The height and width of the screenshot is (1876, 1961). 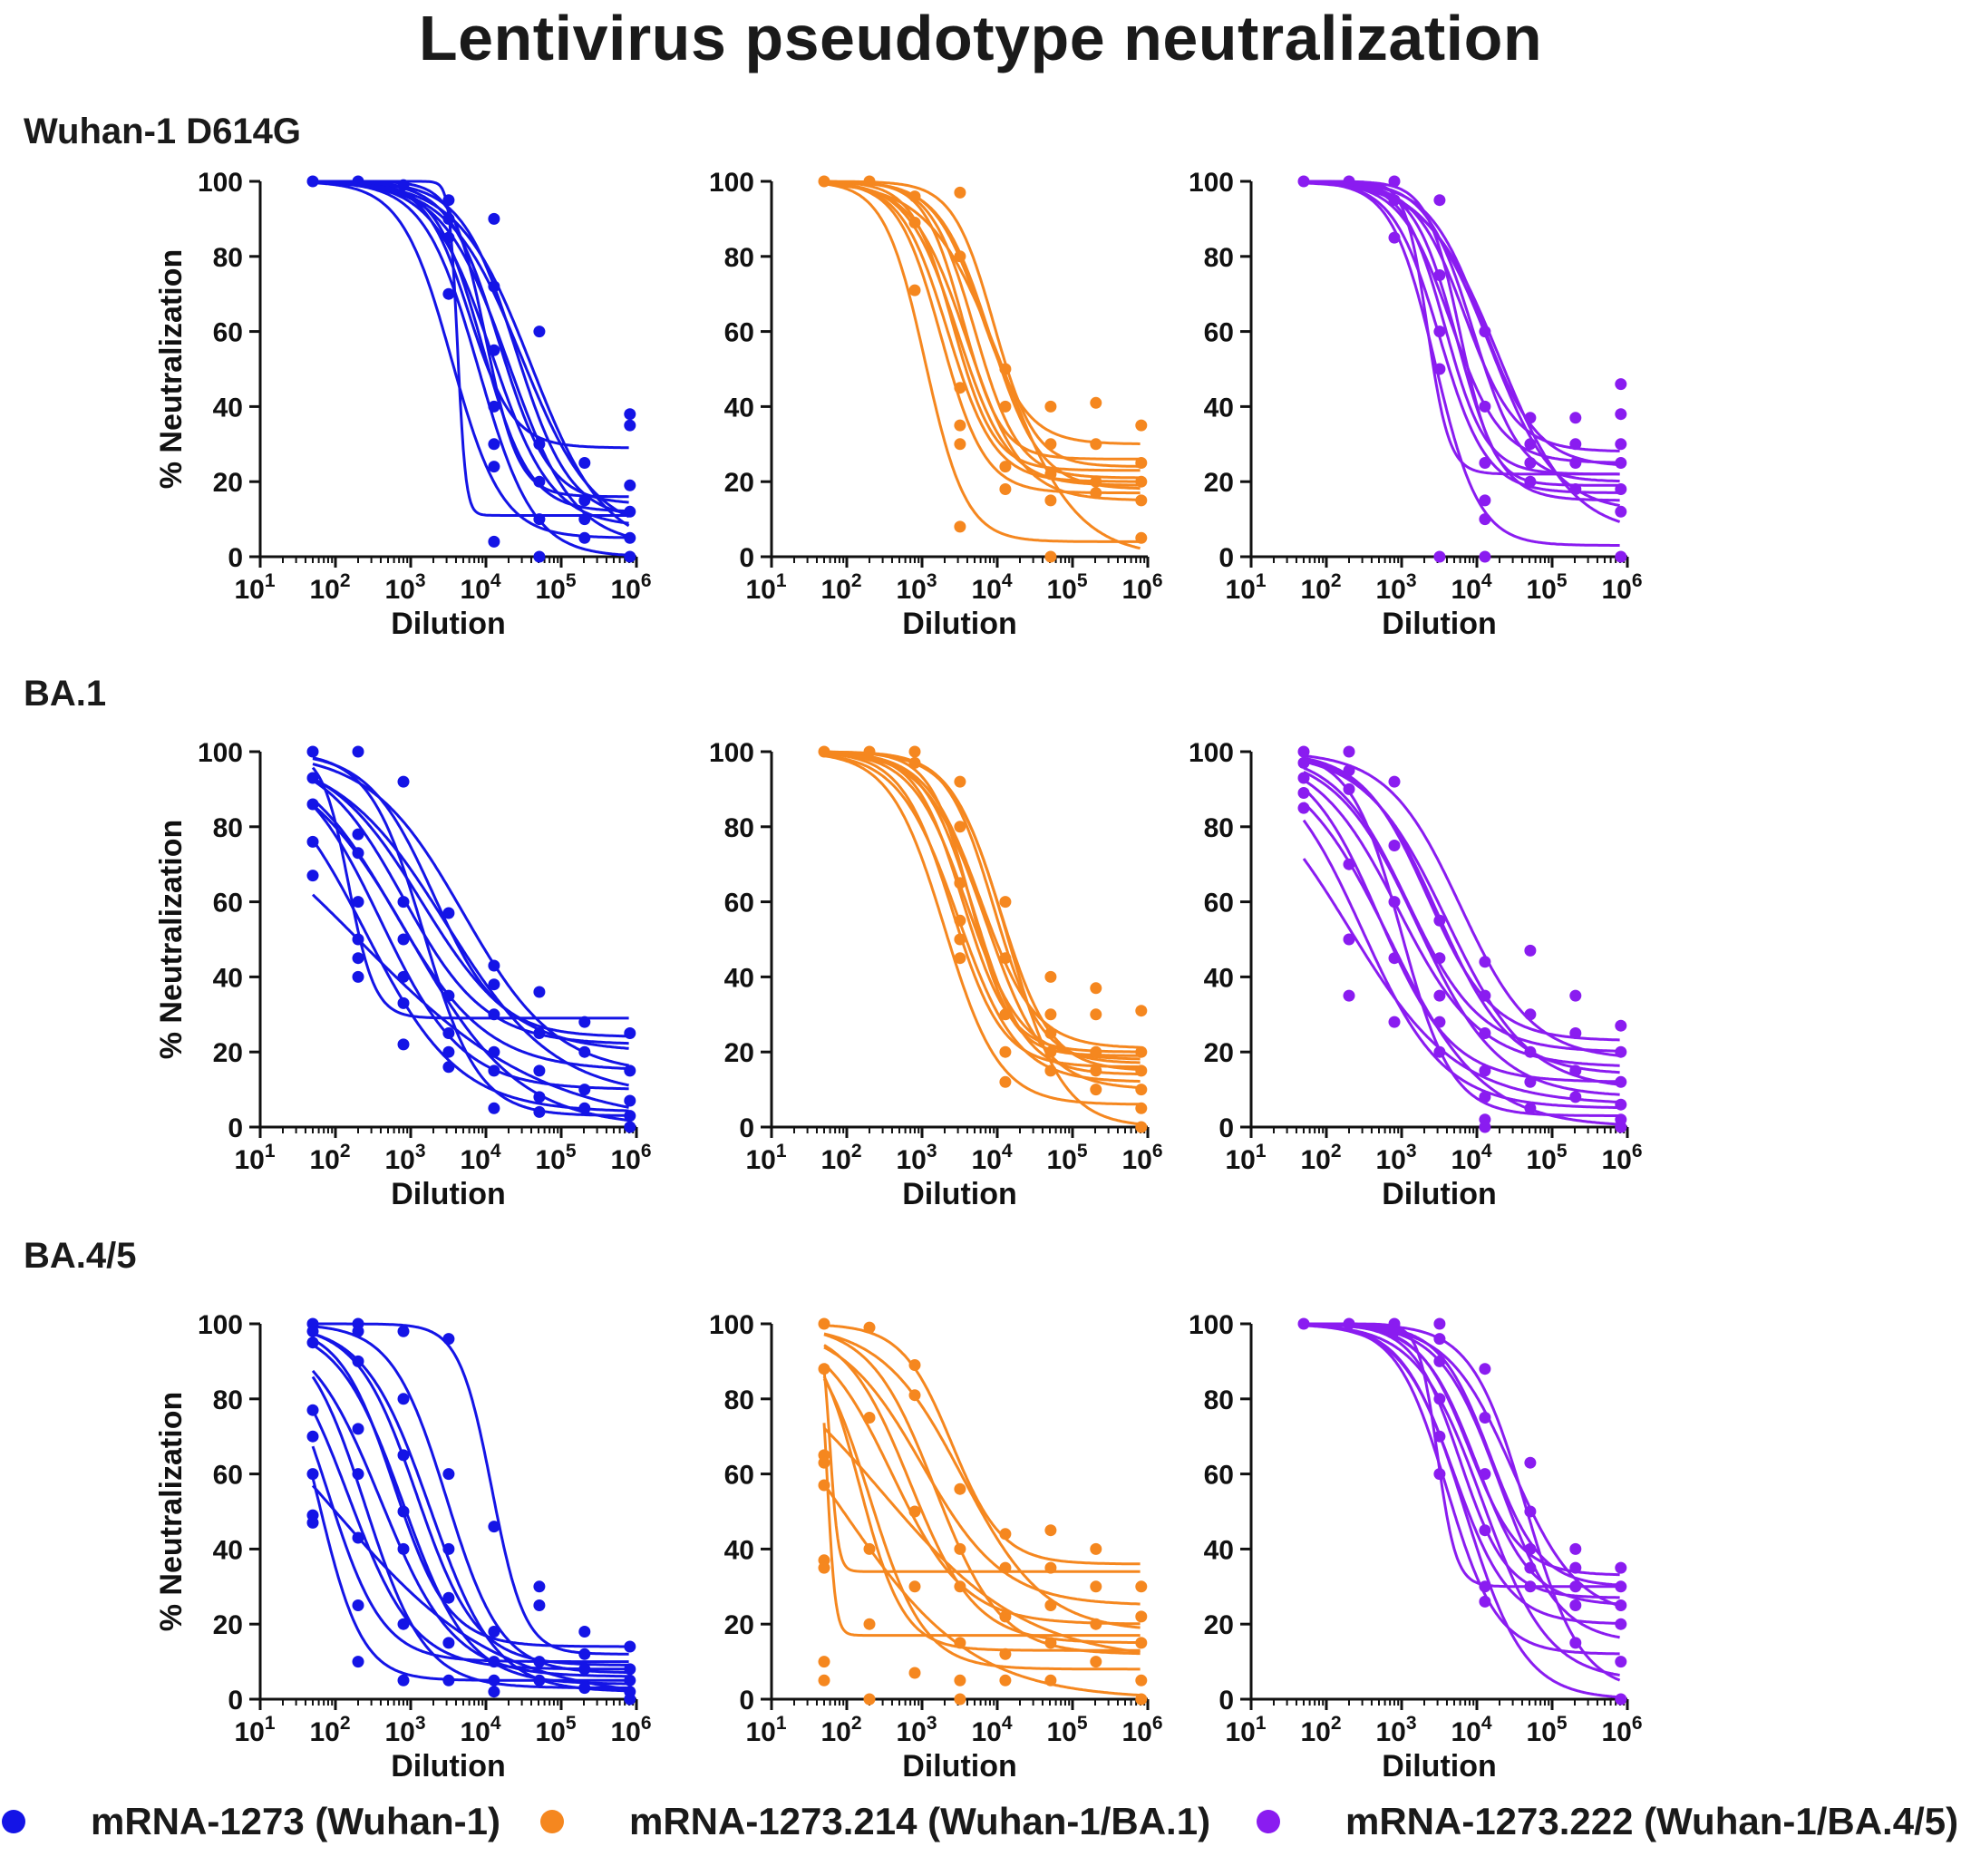 I want to click on x-tick-label: 10⁴, so click(x=991, y=1730).